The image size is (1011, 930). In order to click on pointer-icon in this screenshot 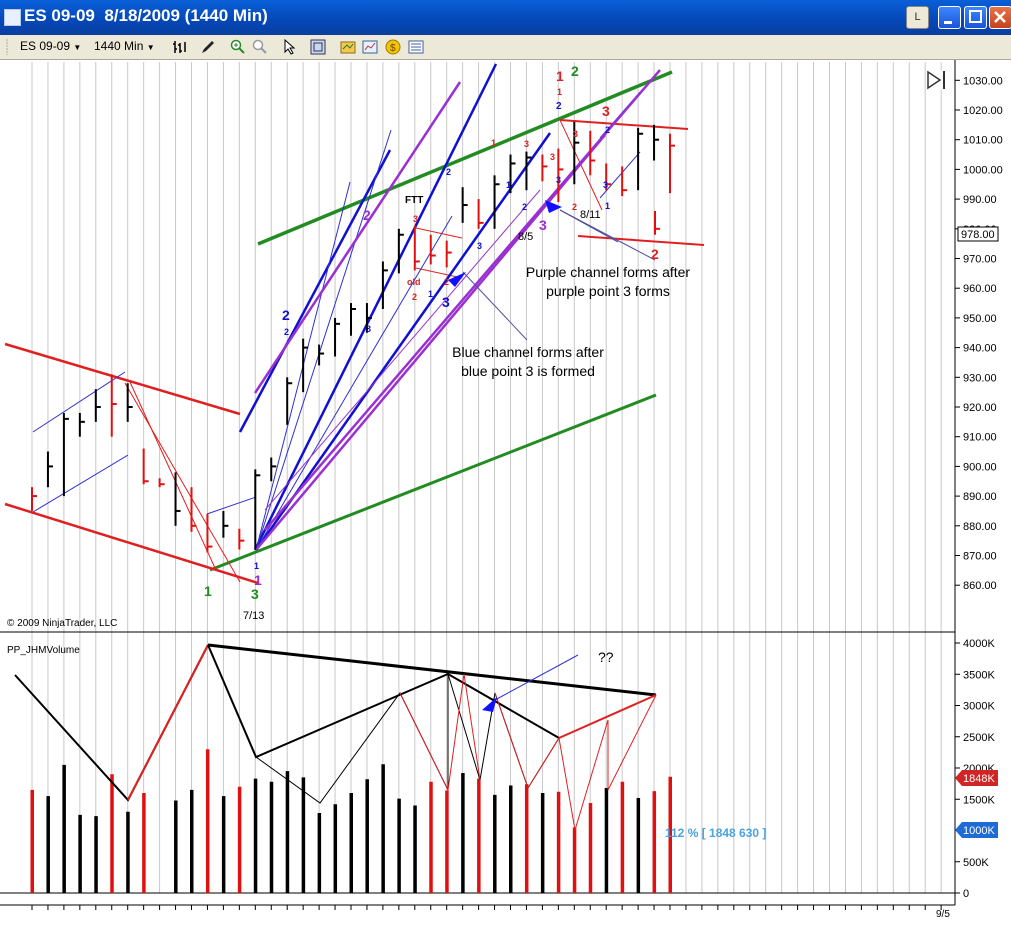, I will do `click(290, 47)`.